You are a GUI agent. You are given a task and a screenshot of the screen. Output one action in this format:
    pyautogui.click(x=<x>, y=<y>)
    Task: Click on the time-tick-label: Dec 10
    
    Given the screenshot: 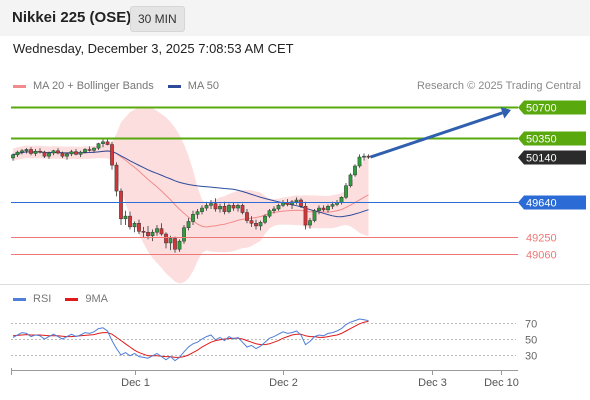 What is the action you would take?
    pyautogui.click(x=501, y=383)
    